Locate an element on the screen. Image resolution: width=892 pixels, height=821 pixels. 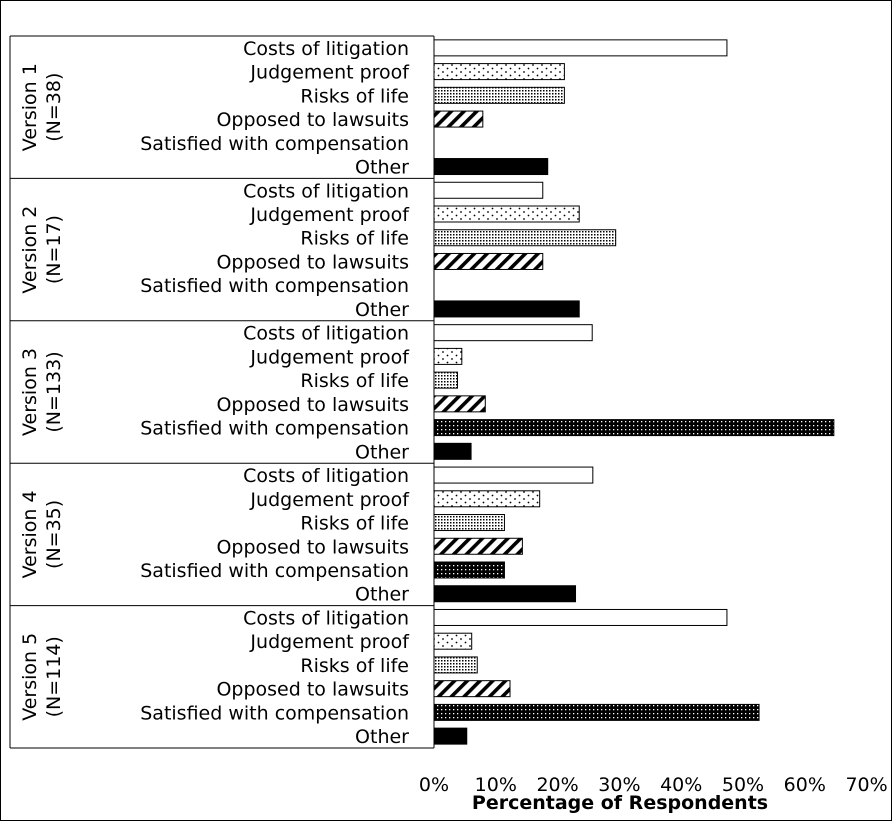
x-tick-label: 50% is located at coordinates (743, 785).